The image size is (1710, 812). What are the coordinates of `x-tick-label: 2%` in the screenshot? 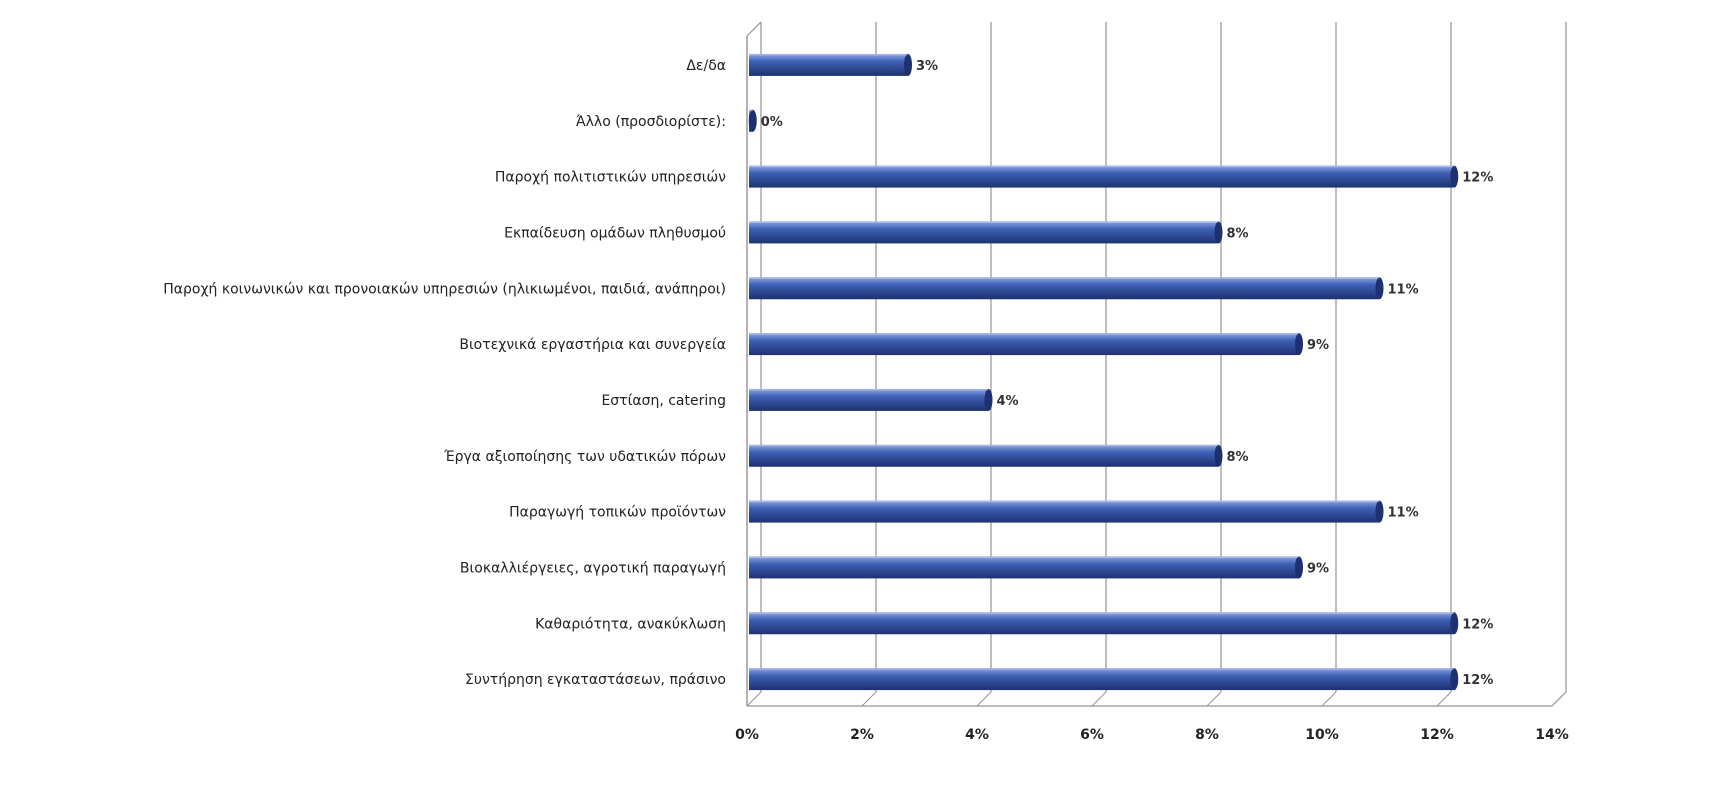 It's located at (862, 735).